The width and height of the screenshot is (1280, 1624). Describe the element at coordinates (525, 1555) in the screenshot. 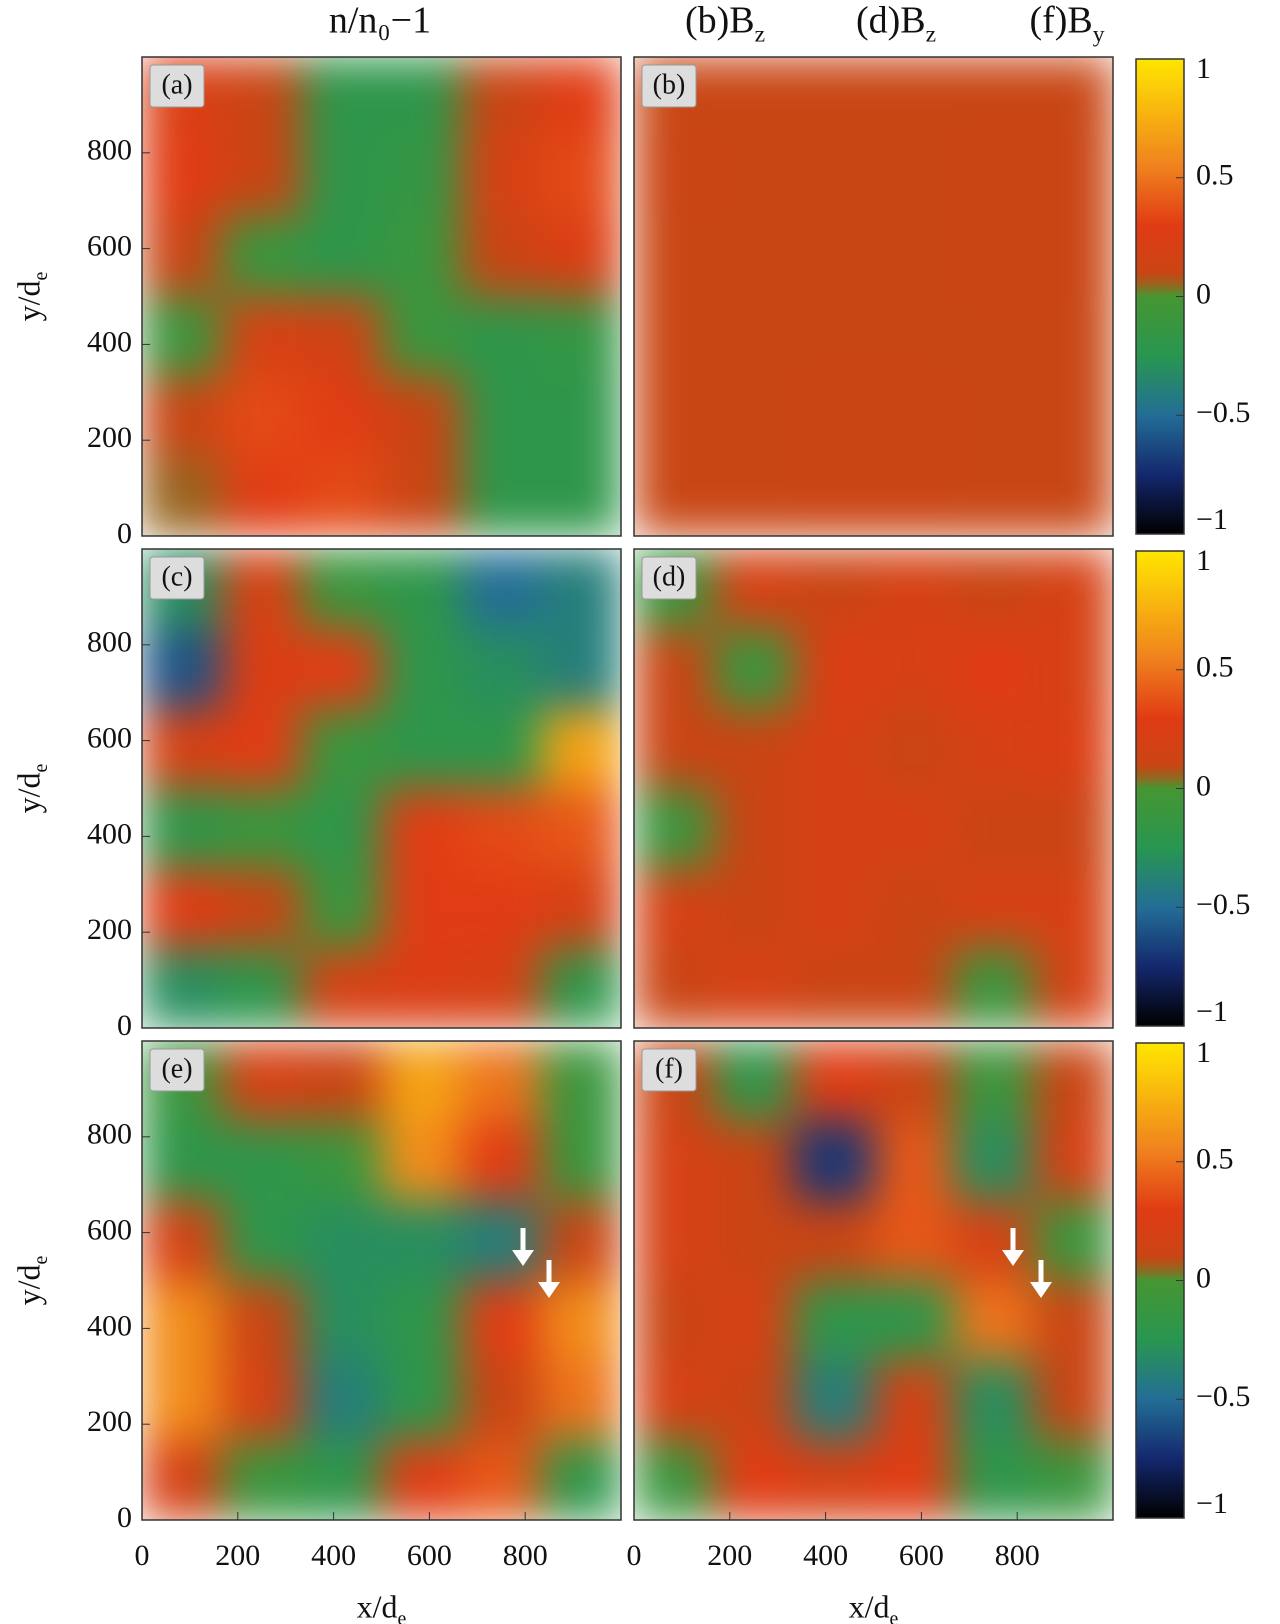

I see `x-tick-label: 800` at that location.